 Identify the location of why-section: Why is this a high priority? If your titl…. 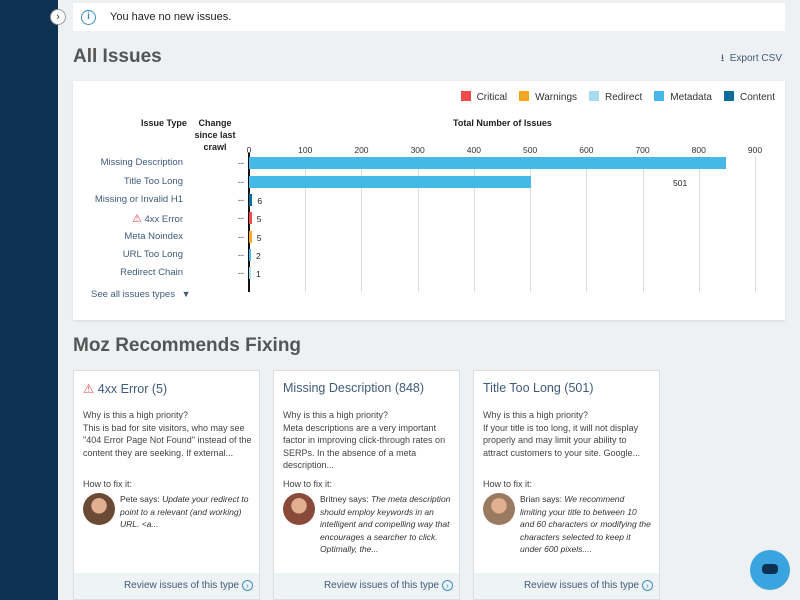
(568, 434).